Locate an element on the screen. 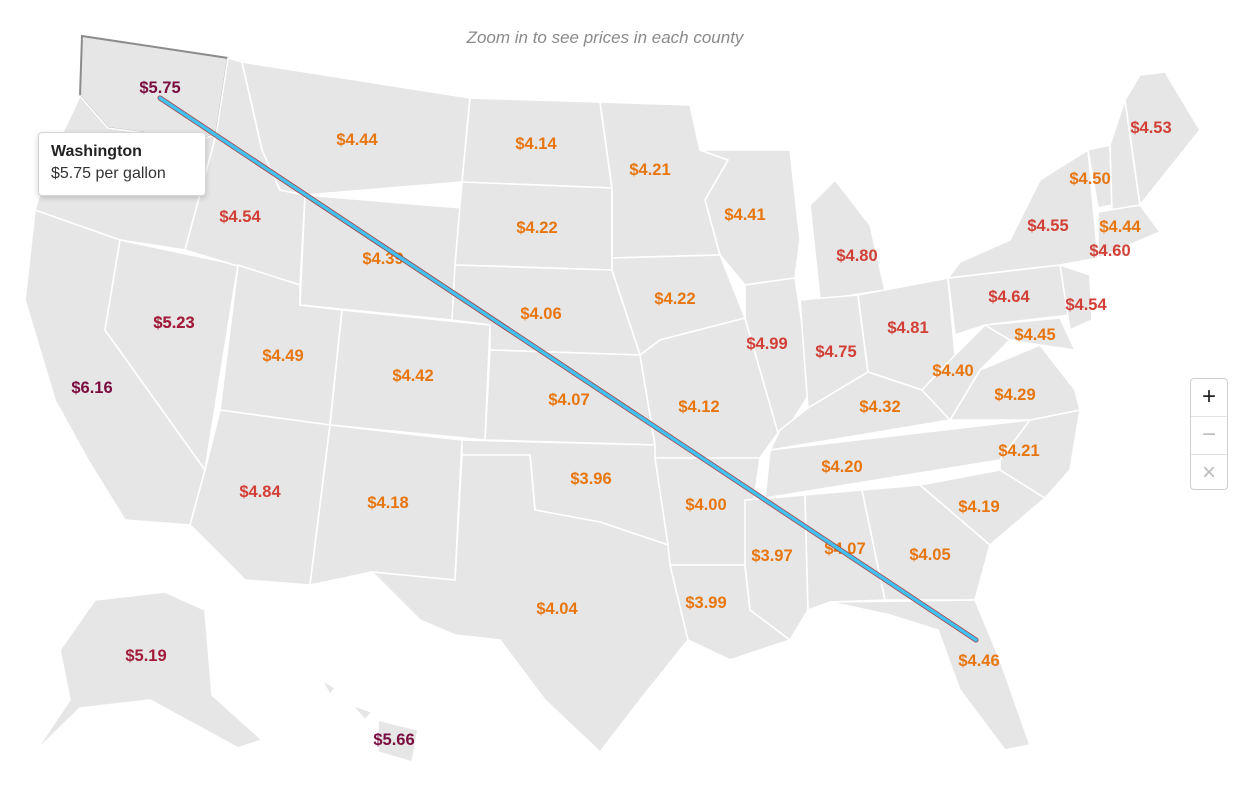  price-label-minnesota: $4.21 is located at coordinates (649, 170).